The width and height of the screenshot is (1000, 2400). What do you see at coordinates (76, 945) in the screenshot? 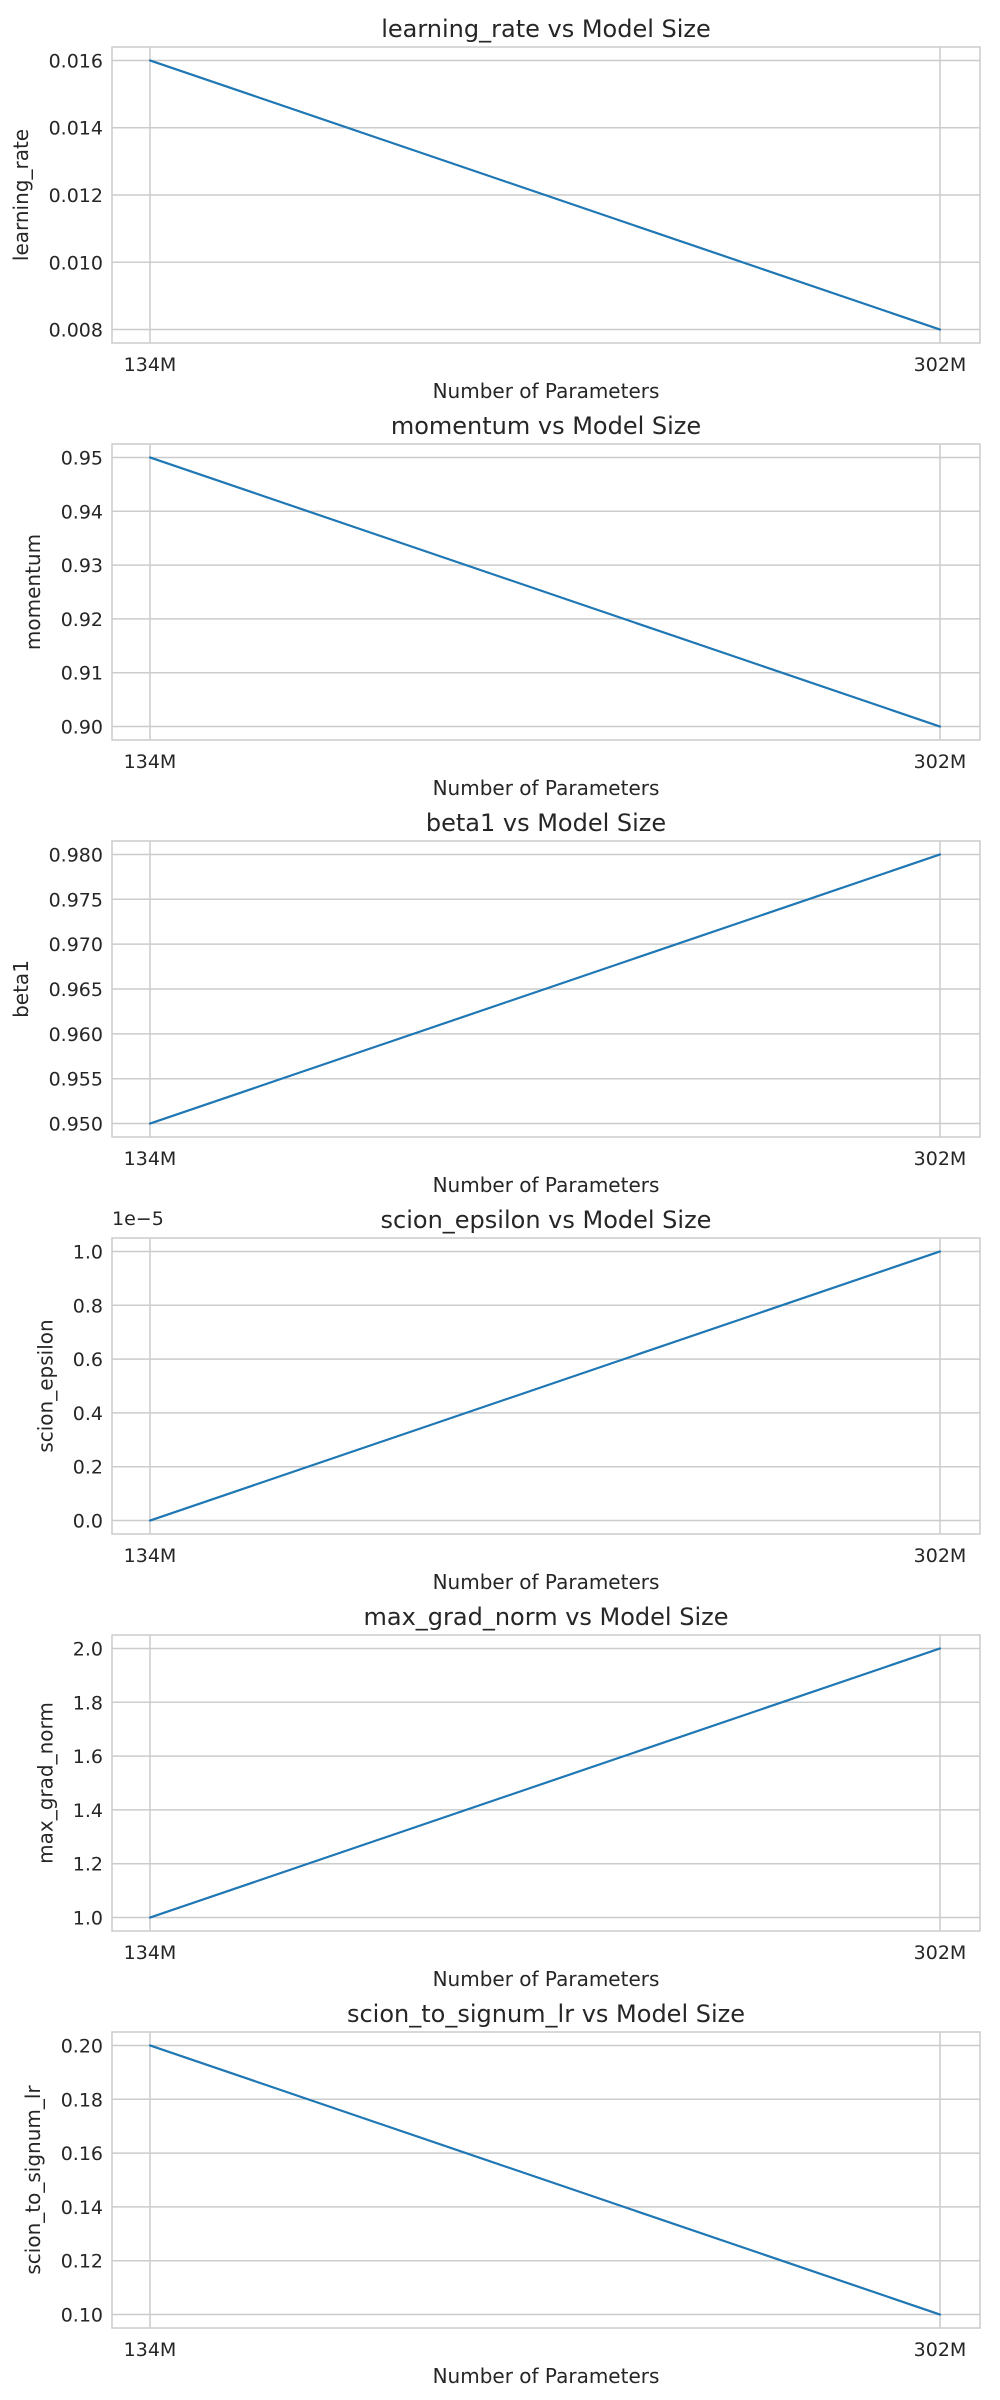
I see `y-tick-label: 0.970` at bounding box center [76, 945].